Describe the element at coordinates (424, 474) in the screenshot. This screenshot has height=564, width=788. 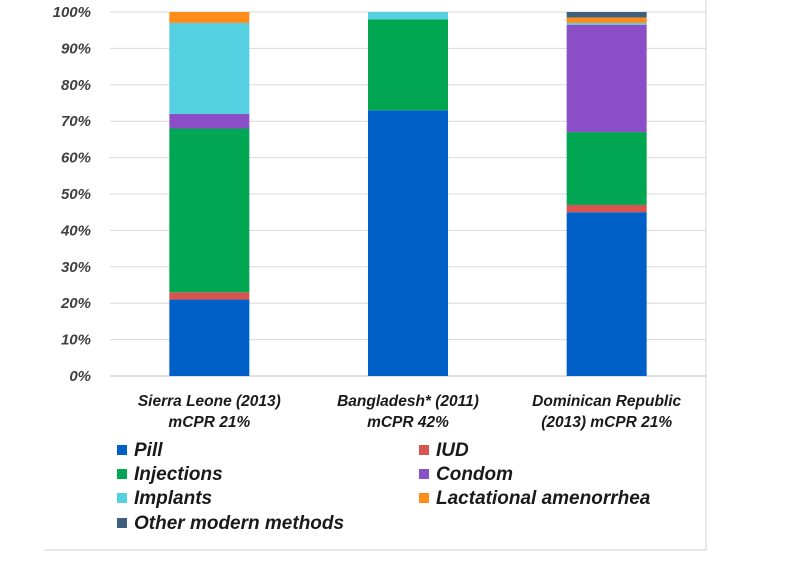
I see `legend-swatch-condom` at that location.